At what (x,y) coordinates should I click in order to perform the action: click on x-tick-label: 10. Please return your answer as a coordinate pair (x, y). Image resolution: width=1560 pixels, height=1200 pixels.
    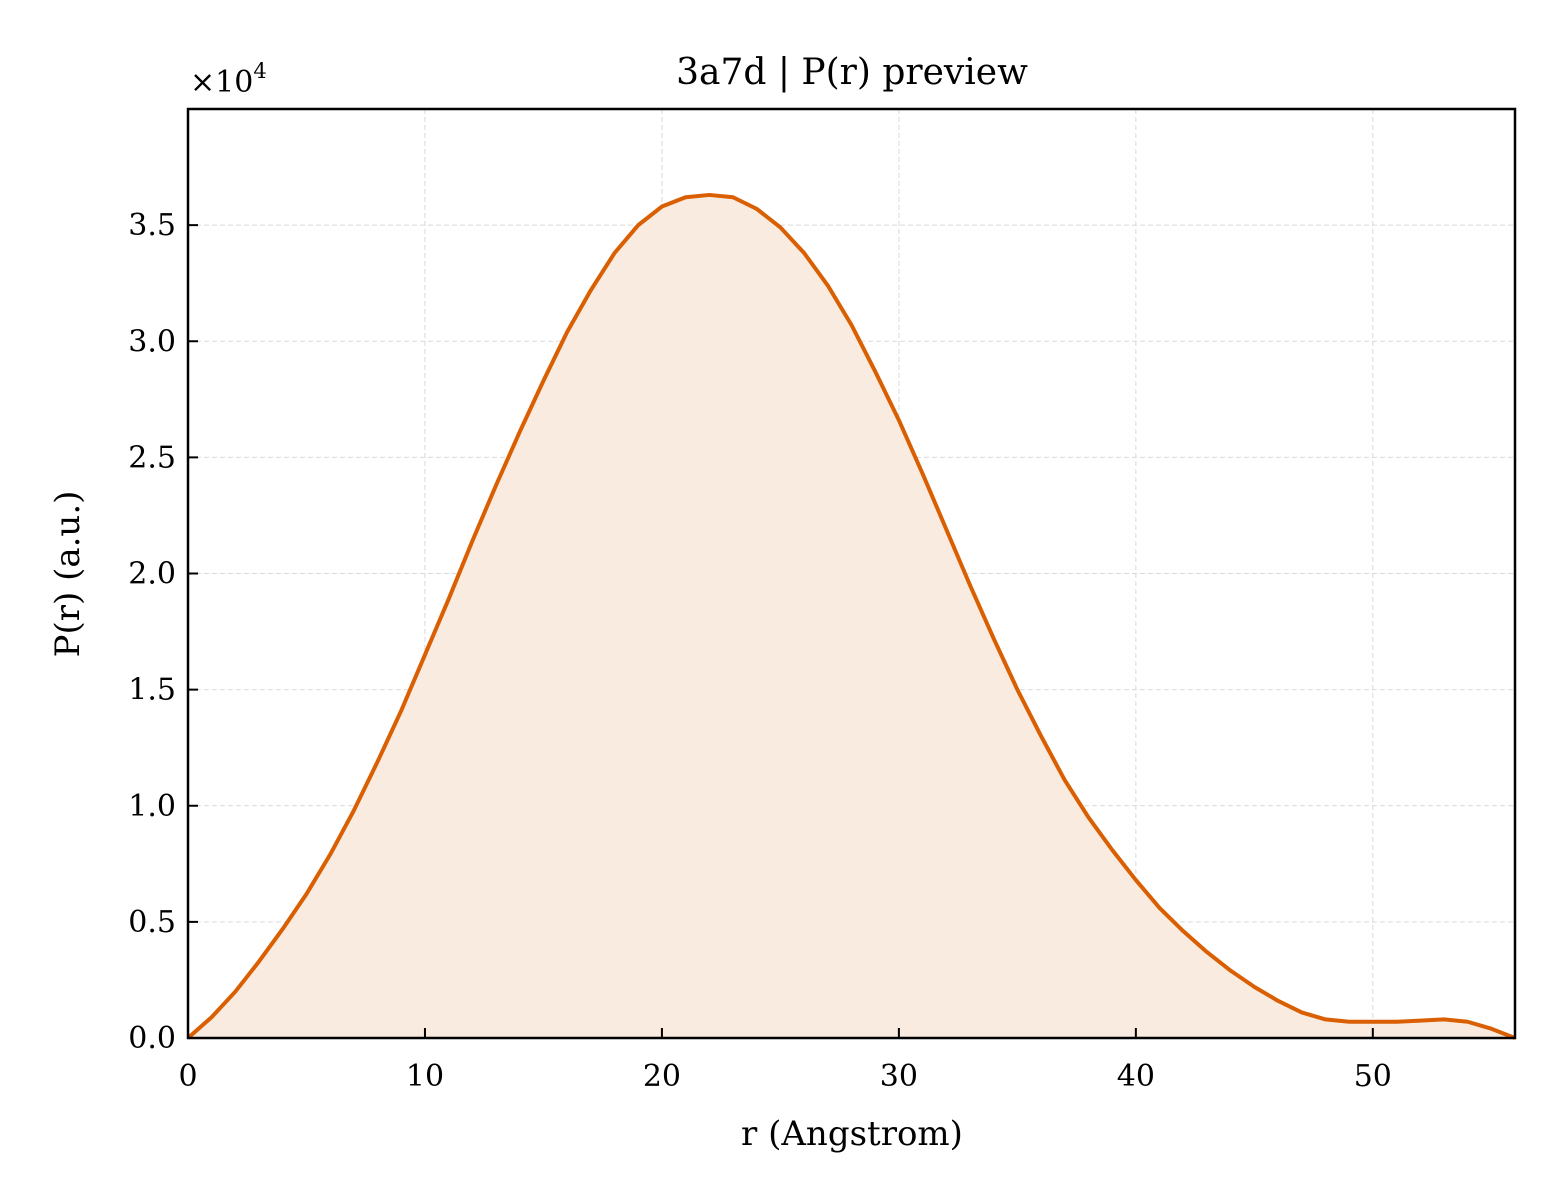
    Looking at the image, I should click on (425, 1076).